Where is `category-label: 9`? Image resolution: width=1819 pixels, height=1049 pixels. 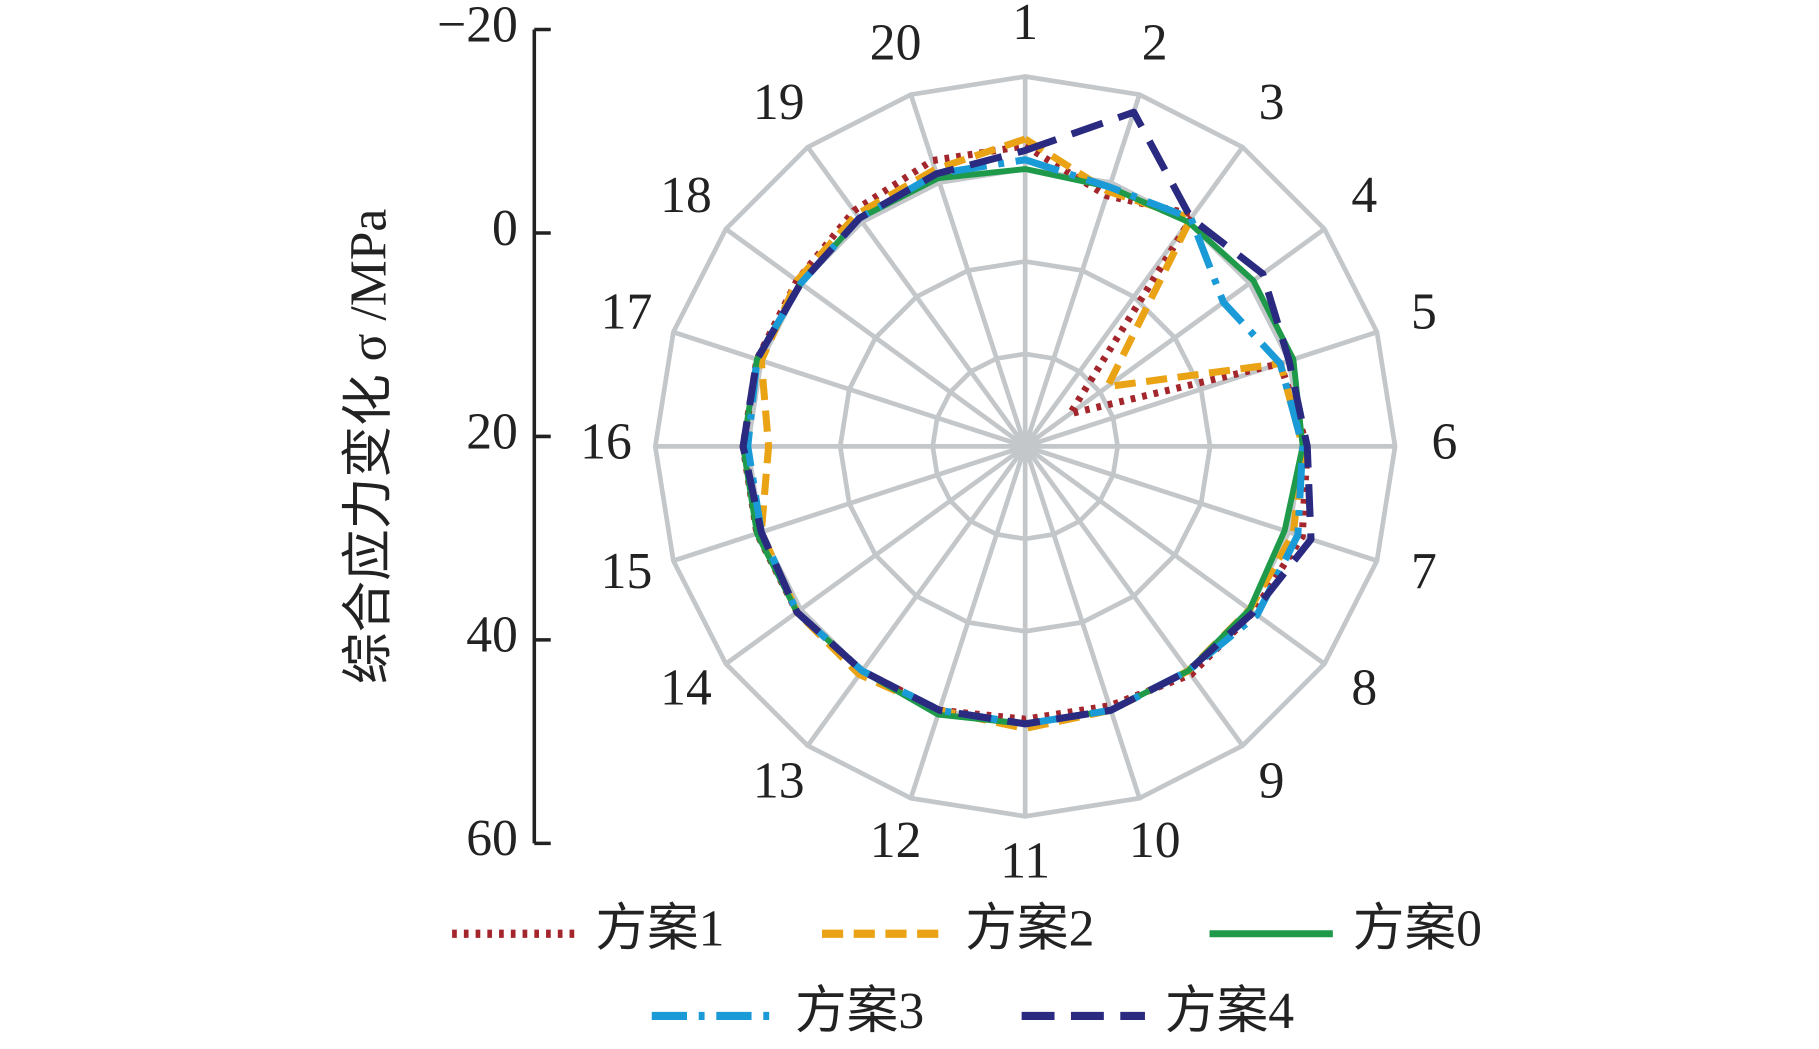
category-label: 9 is located at coordinates (1272, 780).